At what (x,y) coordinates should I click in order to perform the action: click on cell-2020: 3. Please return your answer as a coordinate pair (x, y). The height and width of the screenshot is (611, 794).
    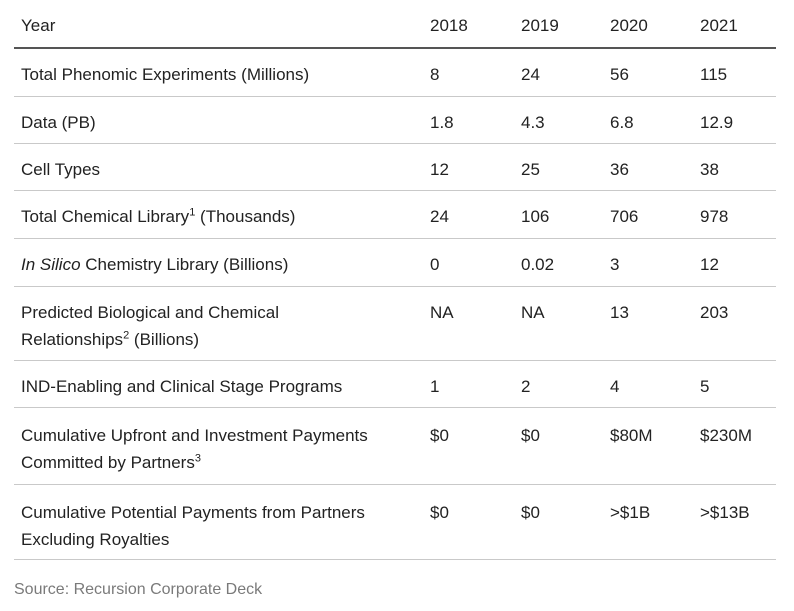
    Looking at the image, I should click on (615, 264).